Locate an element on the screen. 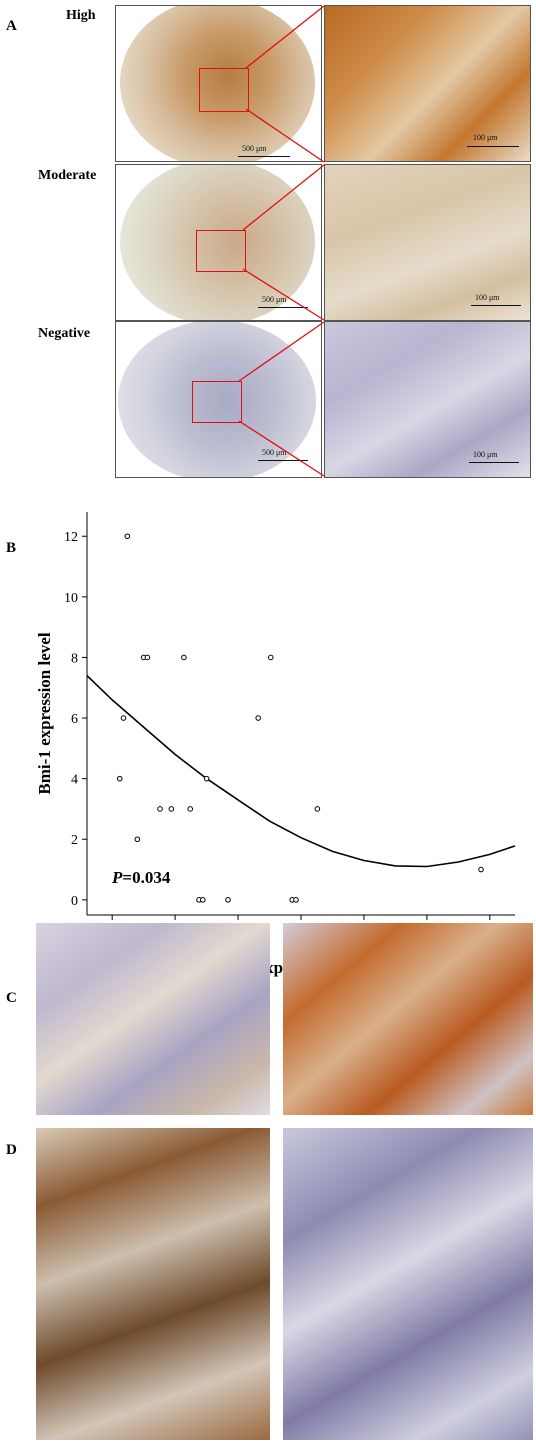 This screenshot has width=536, height=1448. scale-label-high-left: 500 μm is located at coordinates (254, 148).